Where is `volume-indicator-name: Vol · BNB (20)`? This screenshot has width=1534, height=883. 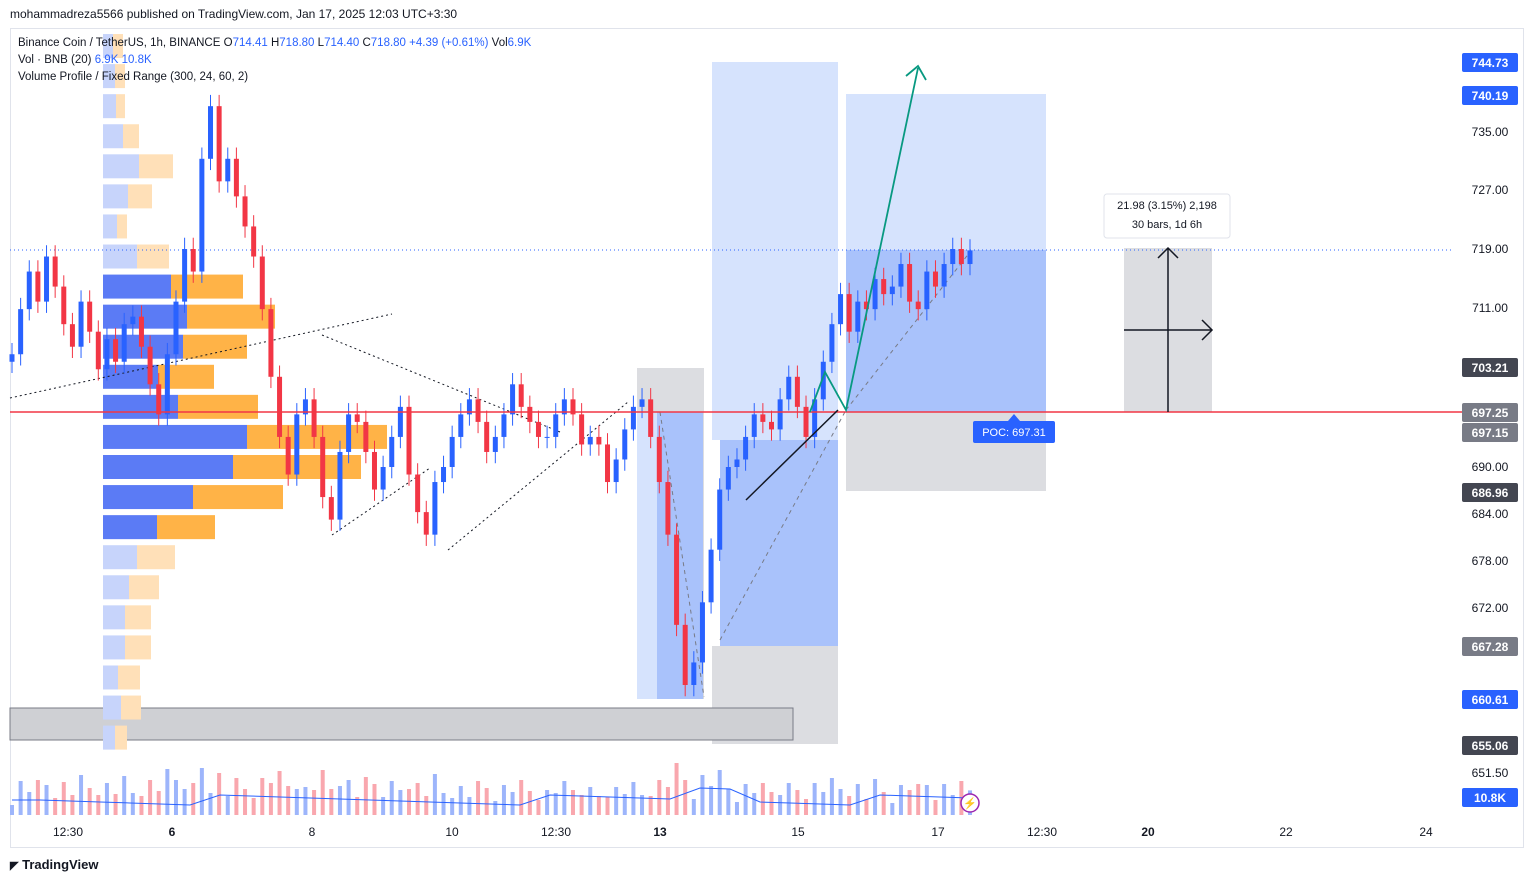
volume-indicator-name: Vol · BNB (20) is located at coordinates (55, 60).